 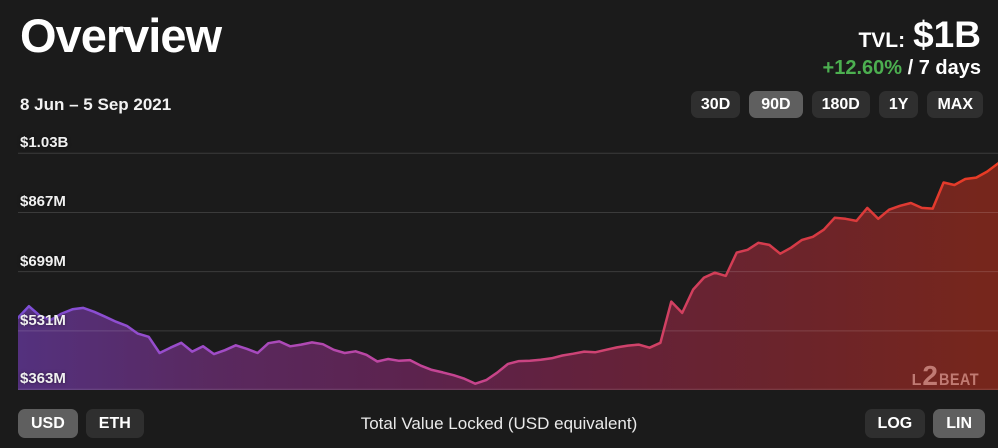 I want to click on scale-toggle: LOG LIN, so click(x=924, y=423).